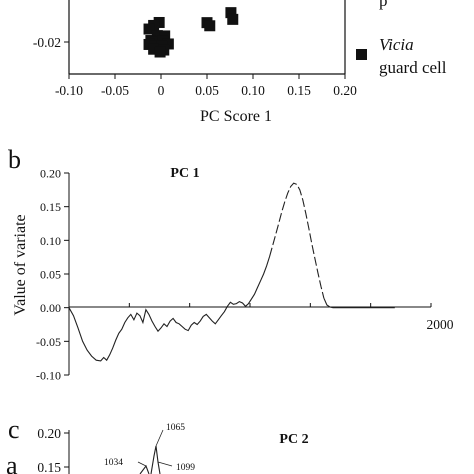 The height and width of the screenshot is (474, 474). I want to click on panel-letter-b: b, so click(14, 159).